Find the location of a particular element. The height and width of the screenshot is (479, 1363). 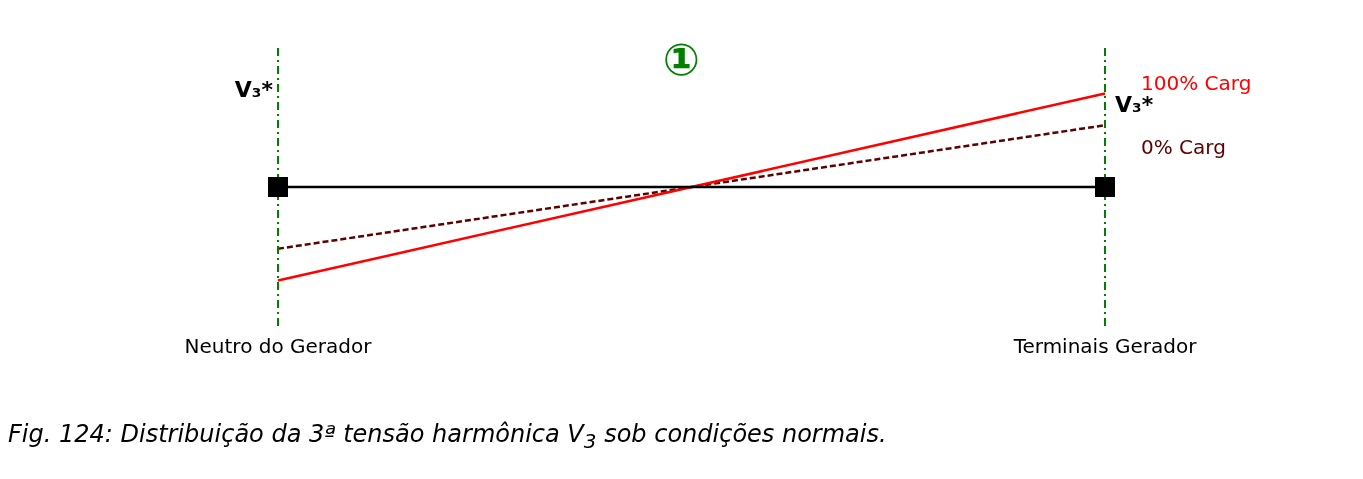

caption: Fig. 124: Distribuição da 3ª tensão harmônica V$_{3}$ sob condições normais. is located at coordinates (448, 436).